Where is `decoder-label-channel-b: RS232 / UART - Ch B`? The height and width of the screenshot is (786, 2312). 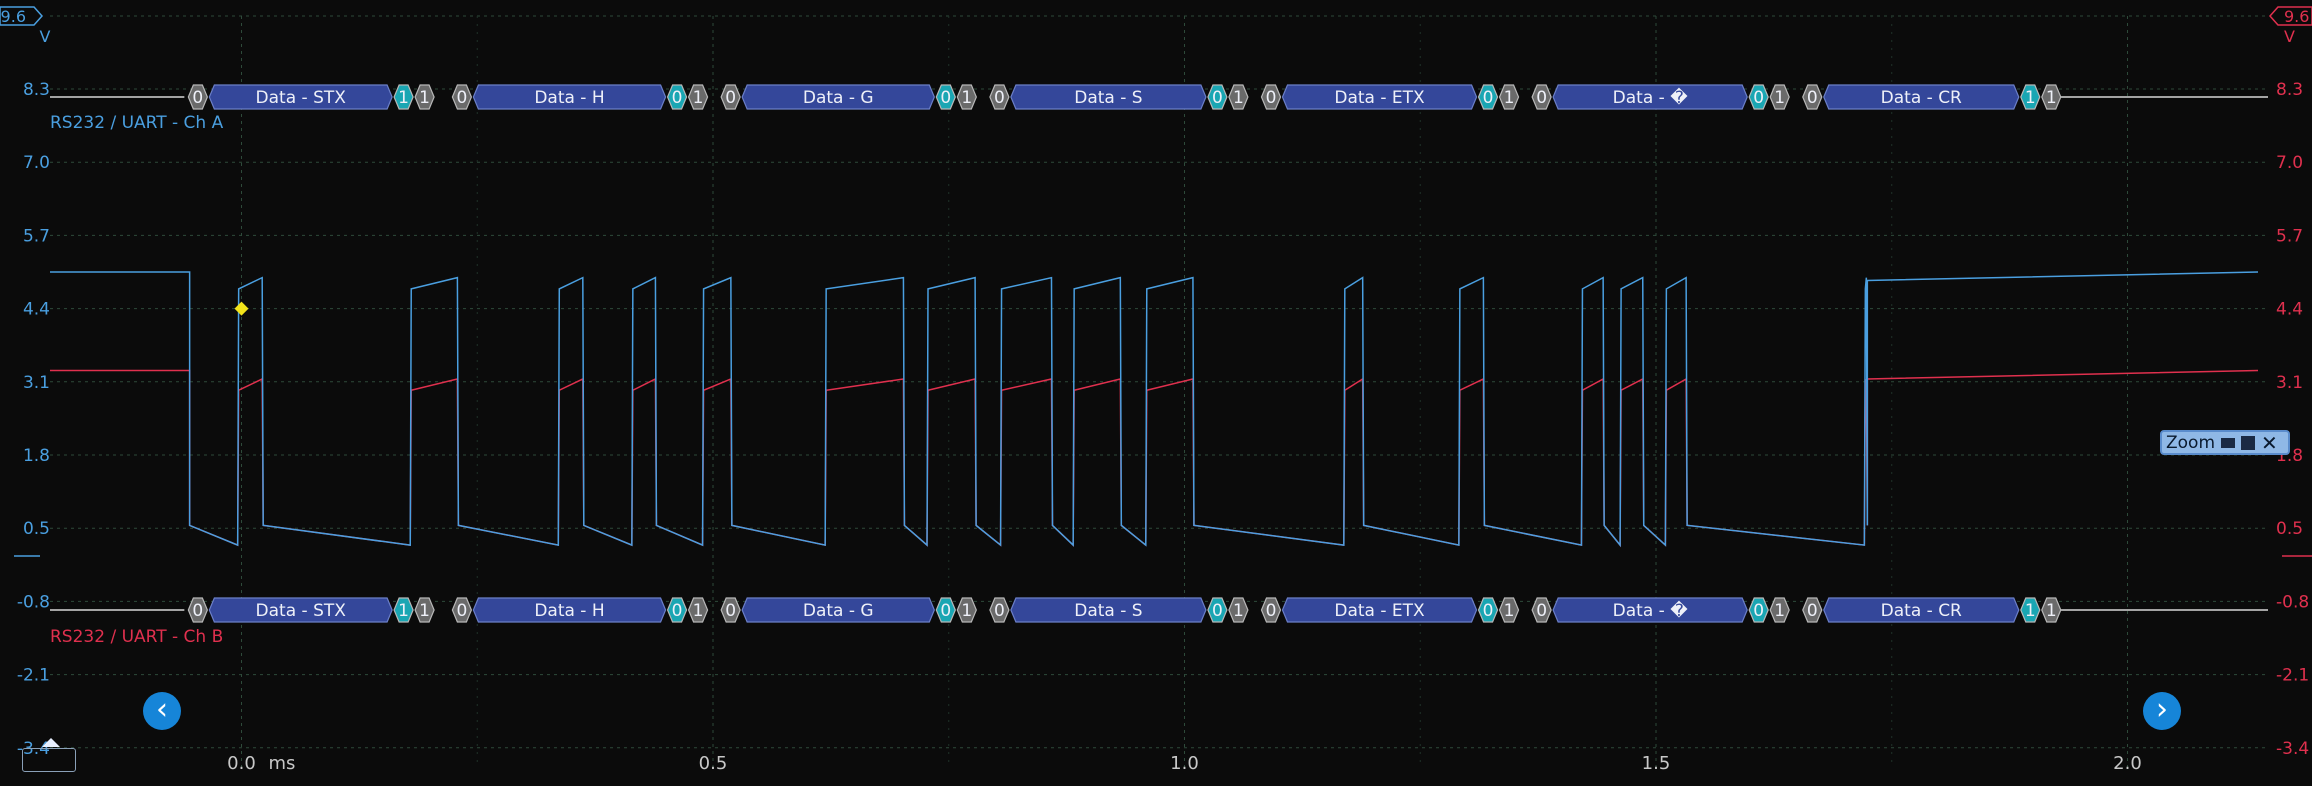
decoder-label-channel-b: RS232 / UART - Ch B is located at coordinates (136, 637).